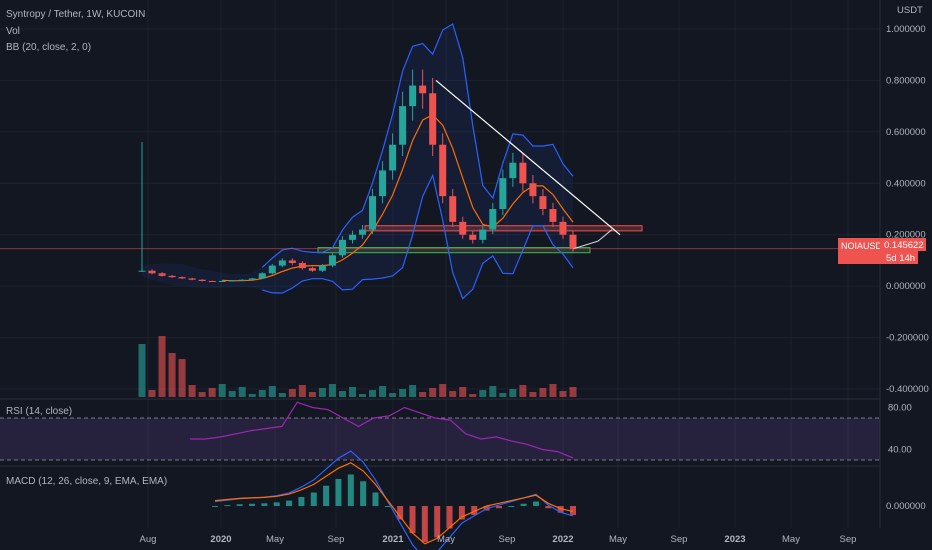 This screenshot has height=550, width=932. Describe the element at coordinates (734, 539) in the screenshot. I see `time-tick-label: 2023` at that location.